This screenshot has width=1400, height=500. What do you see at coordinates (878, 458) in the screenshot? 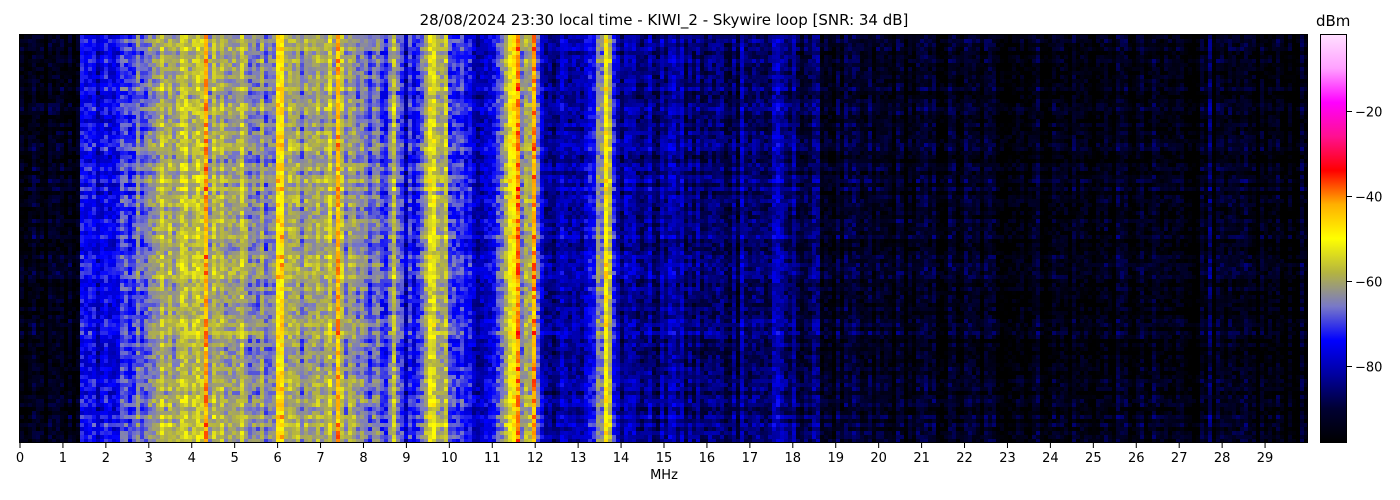
I see `x-tick-label: 20` at bounding box center [878, 458].